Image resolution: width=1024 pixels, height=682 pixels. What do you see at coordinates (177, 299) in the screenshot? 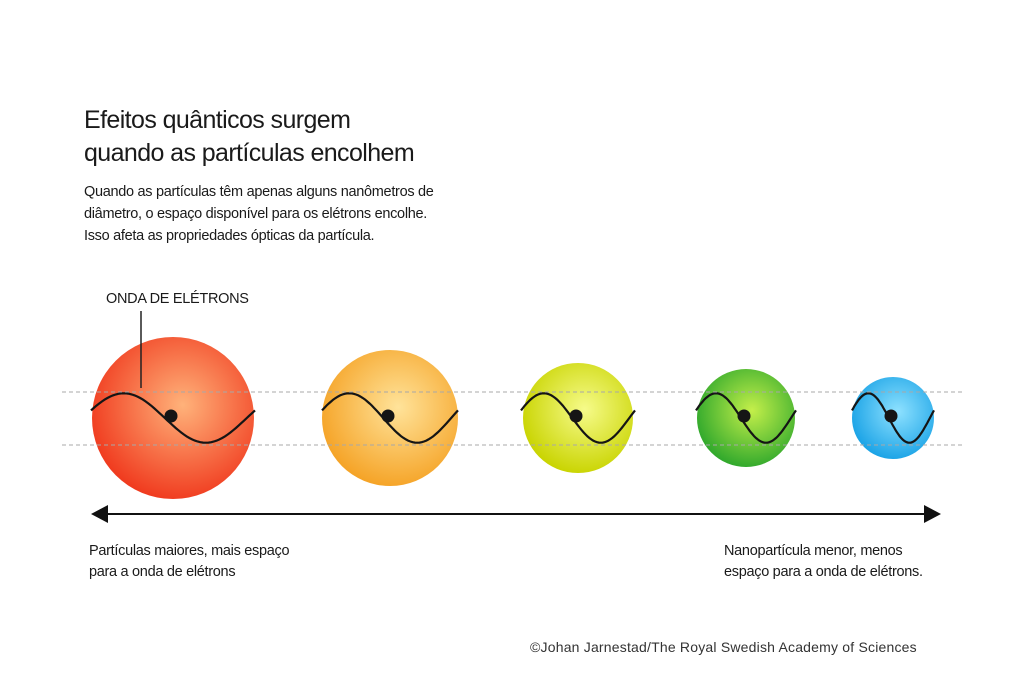
I see `electron-wave-label: ONDA DE ELÉTRONS` at bounding box center [177, 299].